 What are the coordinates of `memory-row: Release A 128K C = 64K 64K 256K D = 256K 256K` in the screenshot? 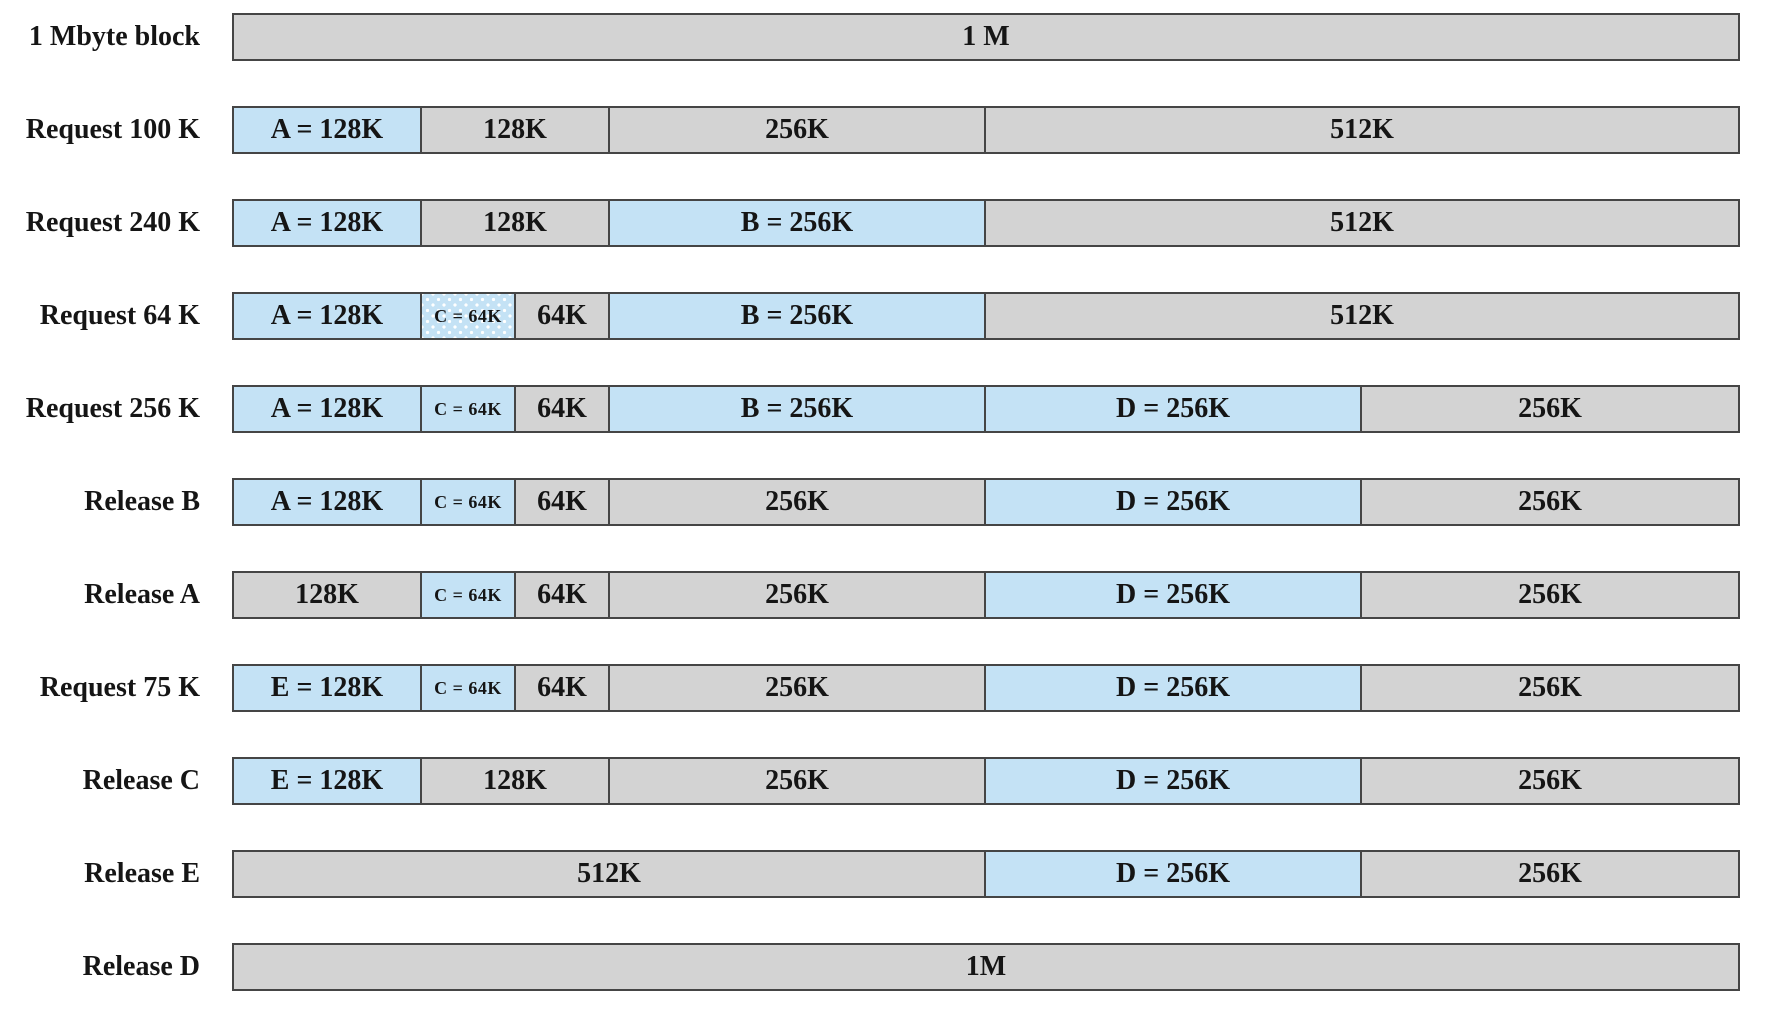 It's located at (884, 595).